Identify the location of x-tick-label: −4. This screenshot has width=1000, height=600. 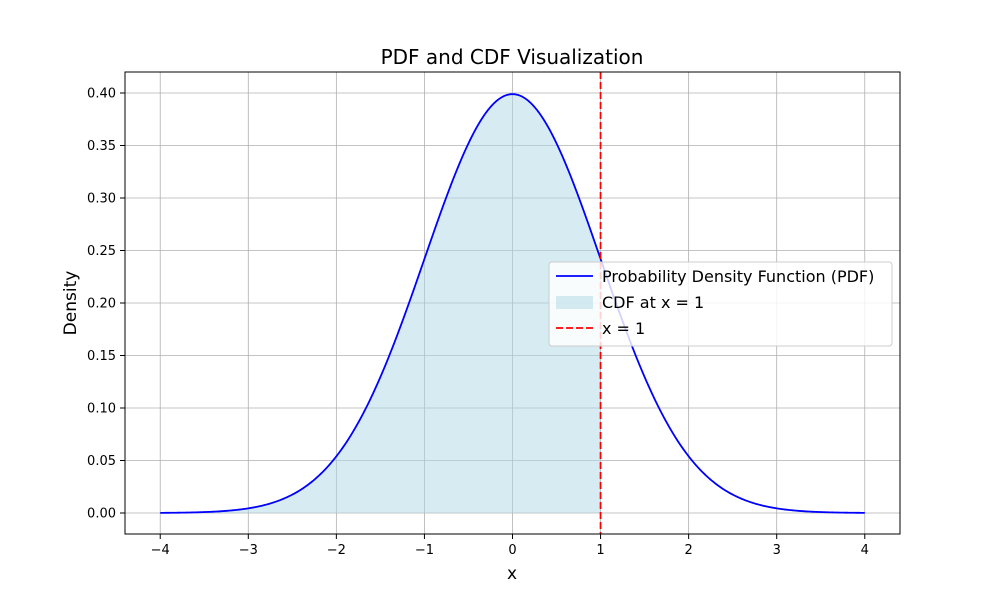
(160, 550).